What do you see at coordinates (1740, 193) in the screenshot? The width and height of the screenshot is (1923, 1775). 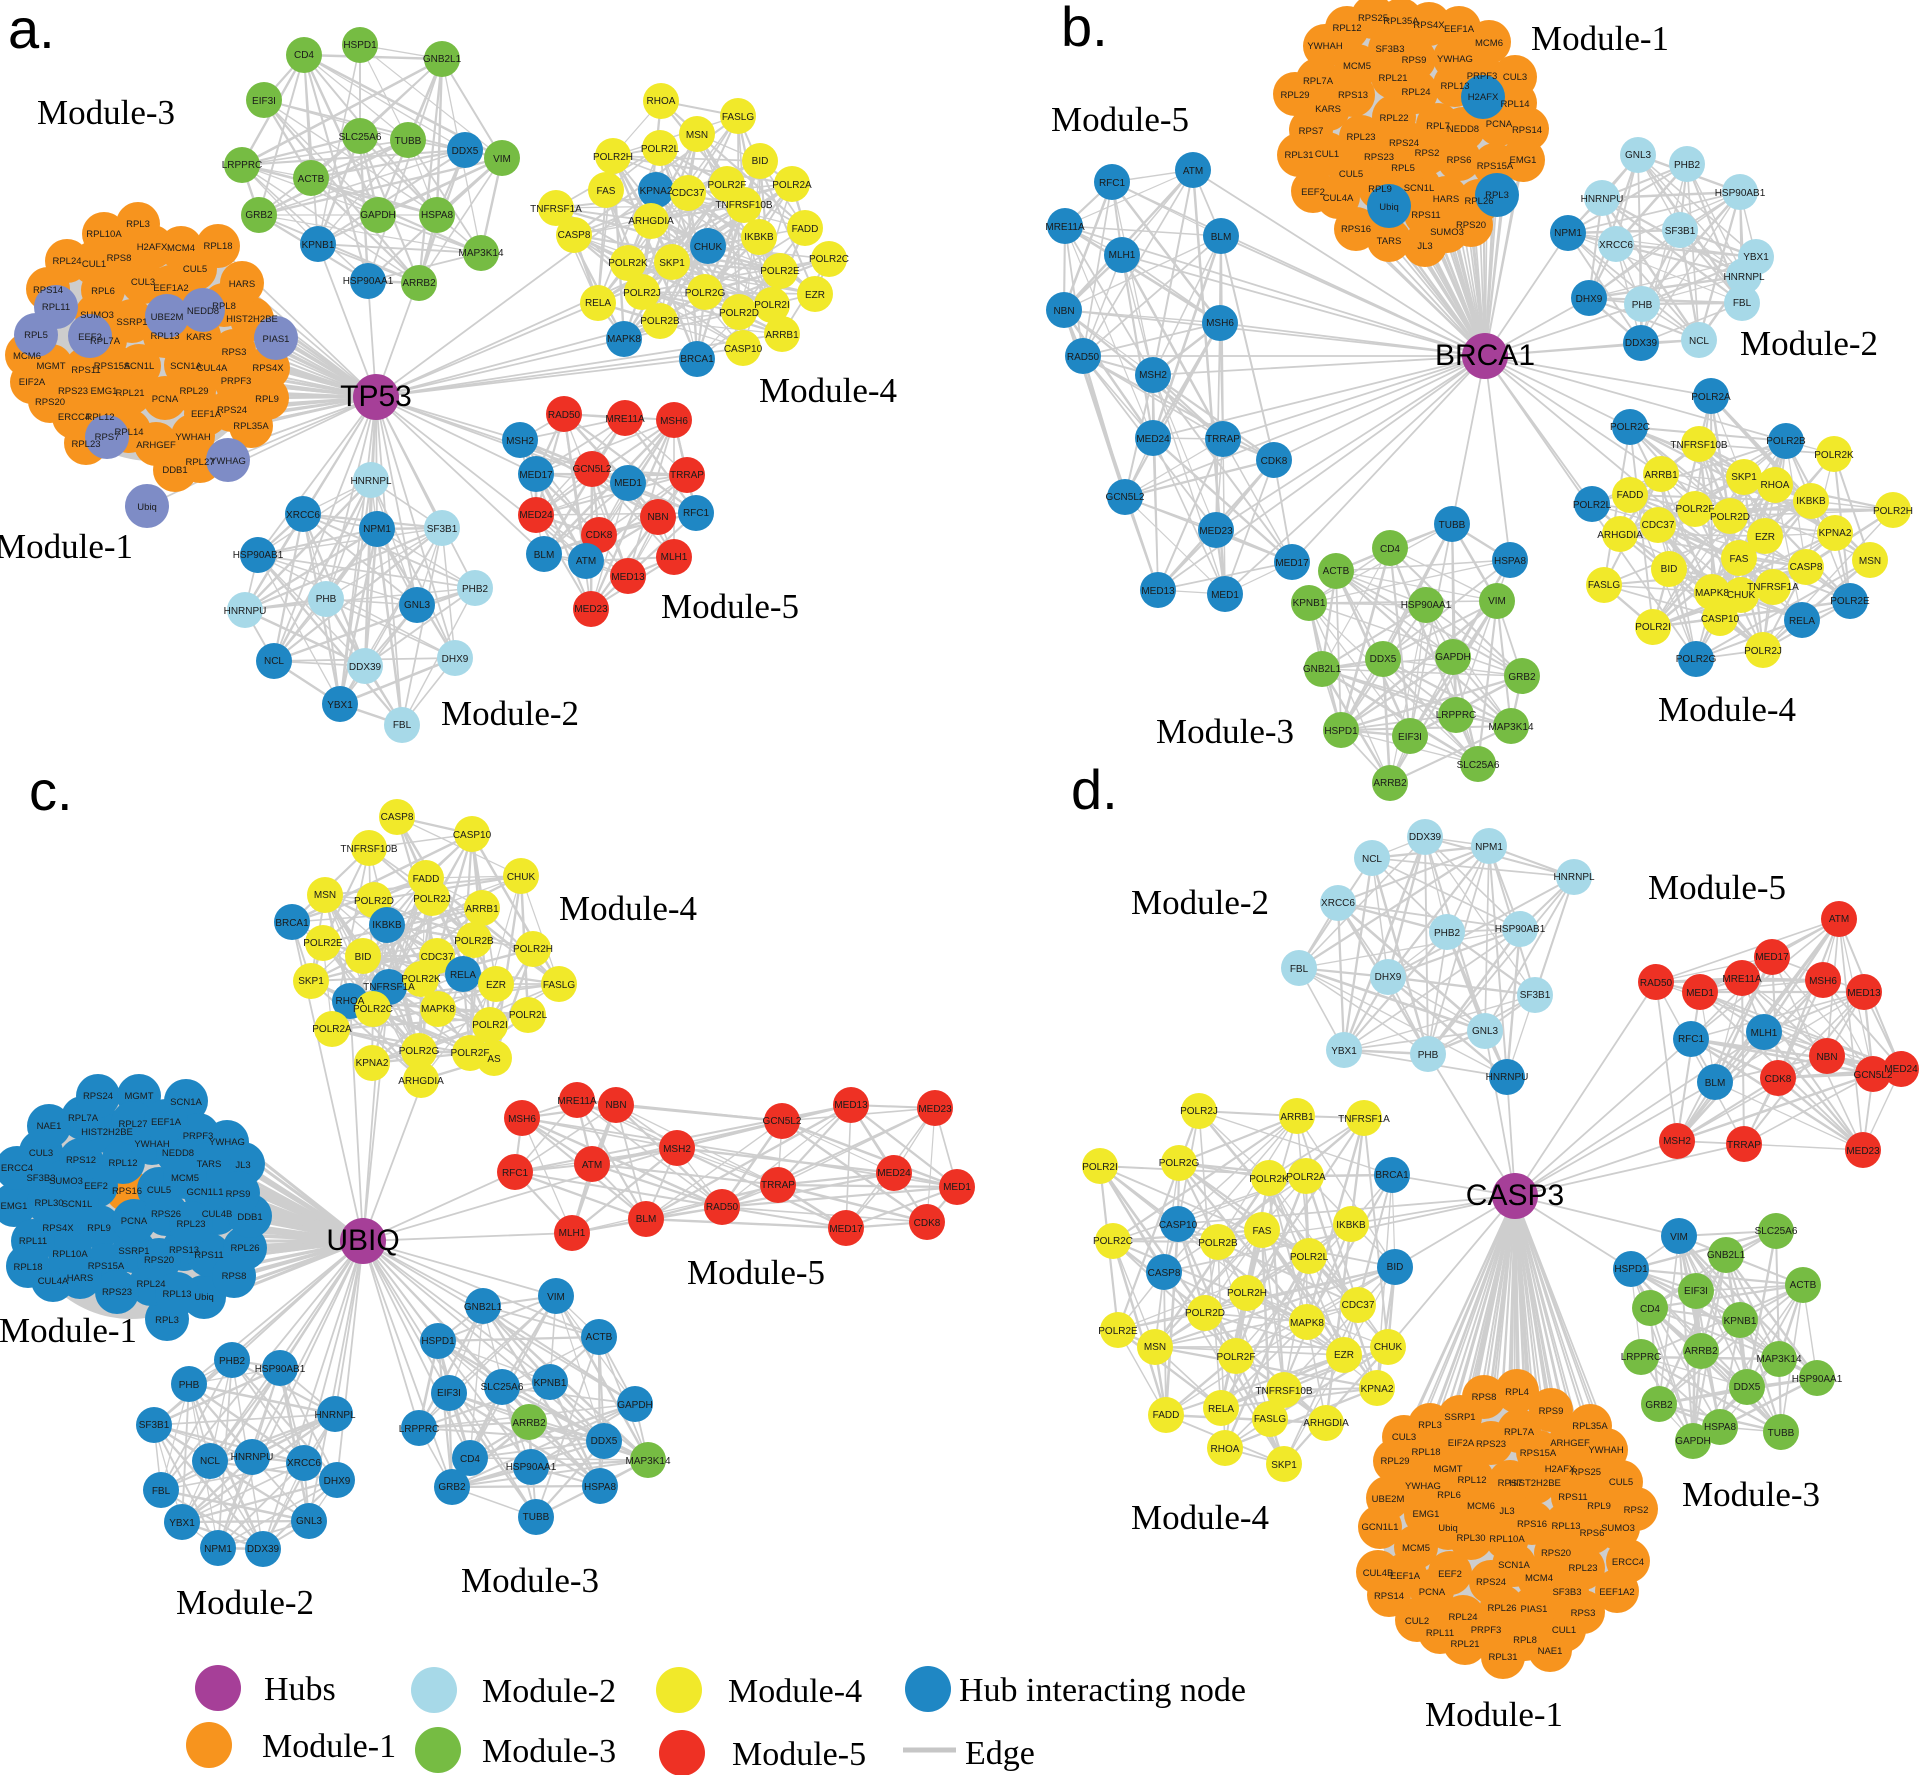 I see `svg-text: HSP90AB1` at bounding box center [1740, 193].